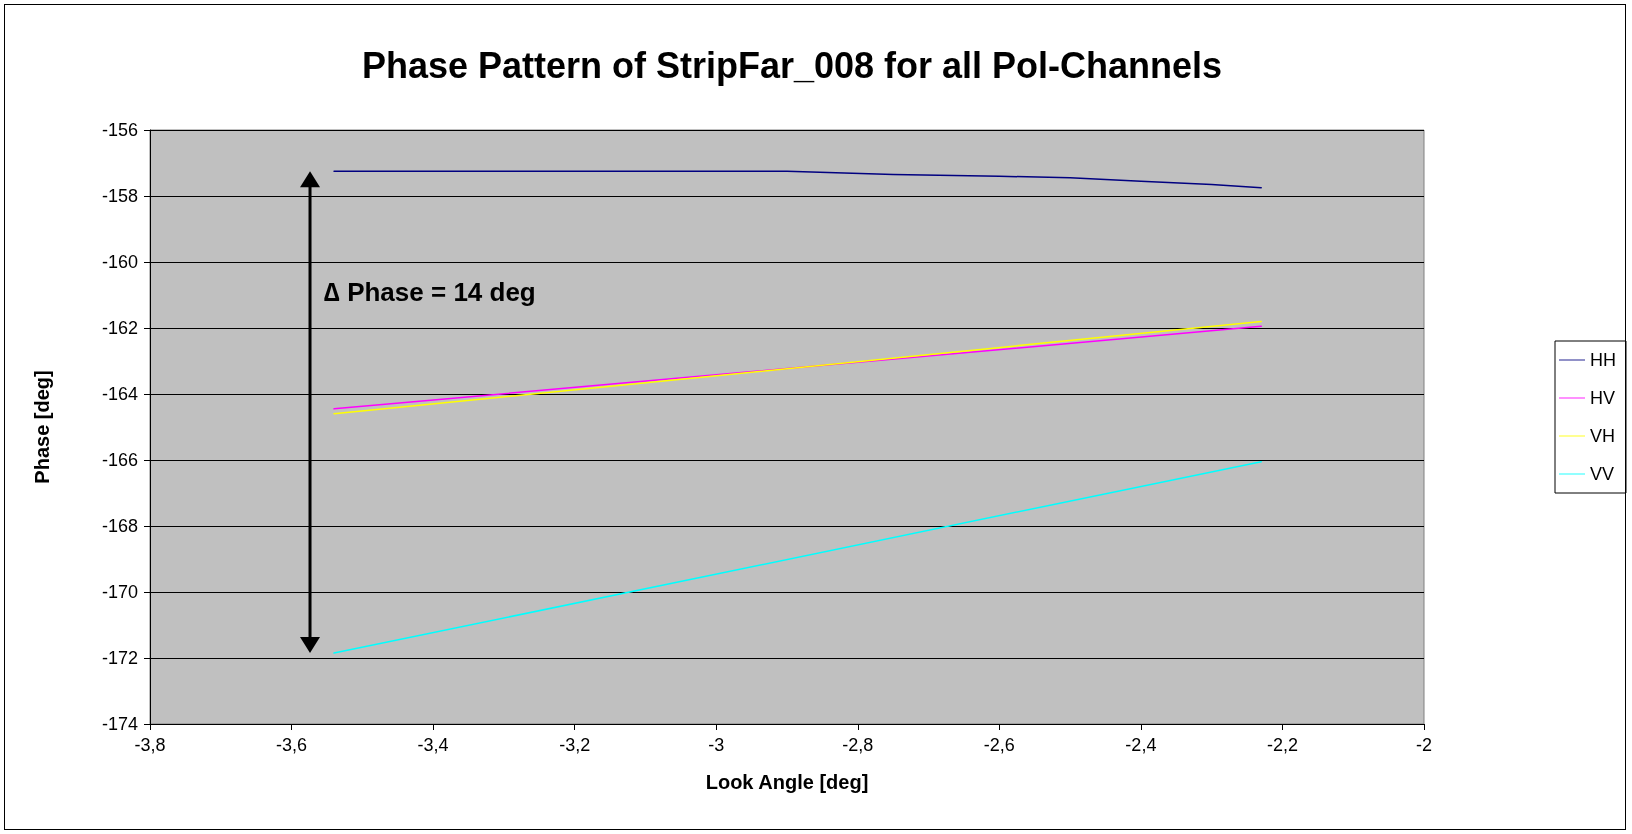 This screenshot has width=1632, height=834. Describe the element at coordinates (119, 526) in the screenshot. I see `y-tick-label: -168` at that location.